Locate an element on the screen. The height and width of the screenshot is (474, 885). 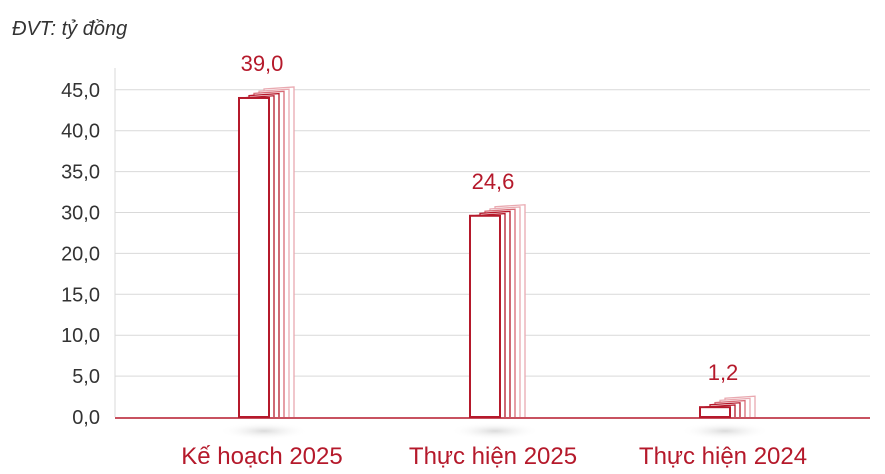
y-tick-label: 10,0 is located at coordinates (80, 336).